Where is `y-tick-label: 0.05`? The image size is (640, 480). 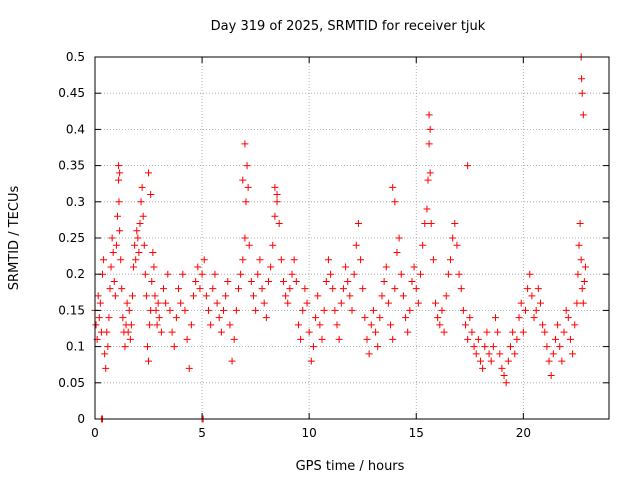
y-tick-label: 0.05 is located at coordinates (71, 383).